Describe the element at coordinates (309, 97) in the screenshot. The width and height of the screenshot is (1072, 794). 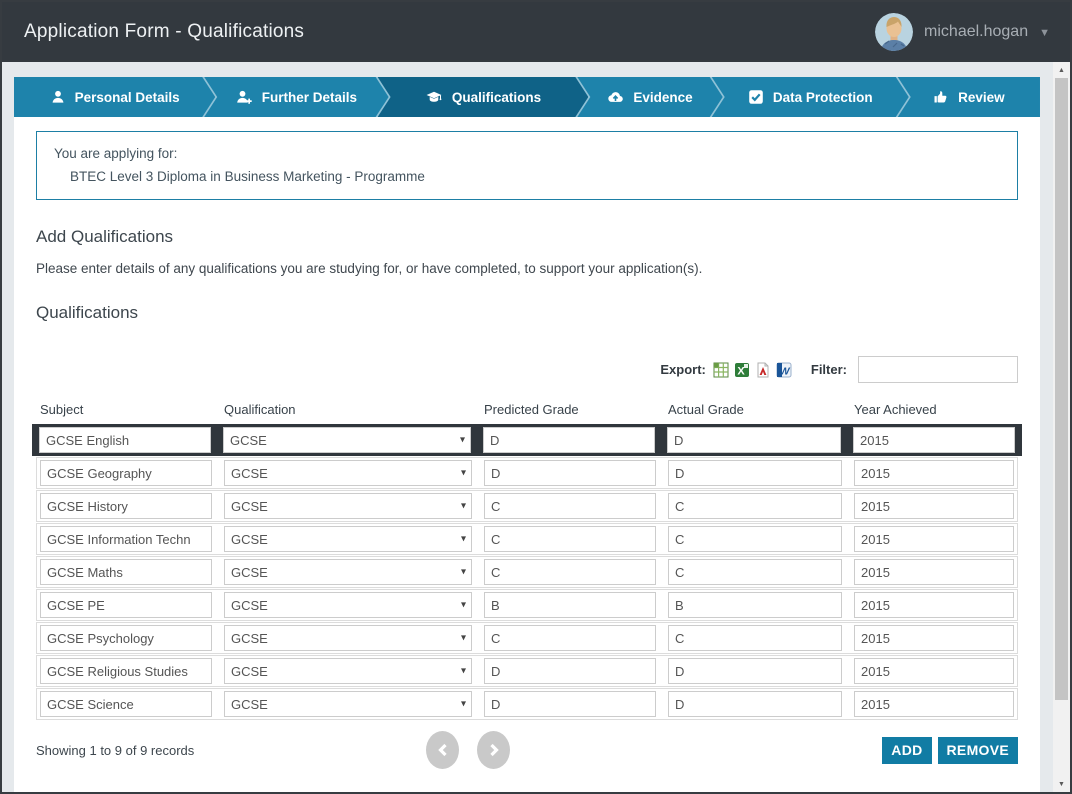
I see `tab-label: Further Details` at that location.